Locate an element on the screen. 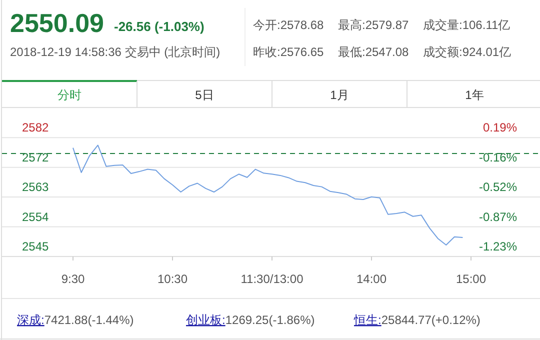 Image resolution: width=540 pixels, height=340 pixels. x-tick-label: 14:00 is located at coordinates (371, 279).